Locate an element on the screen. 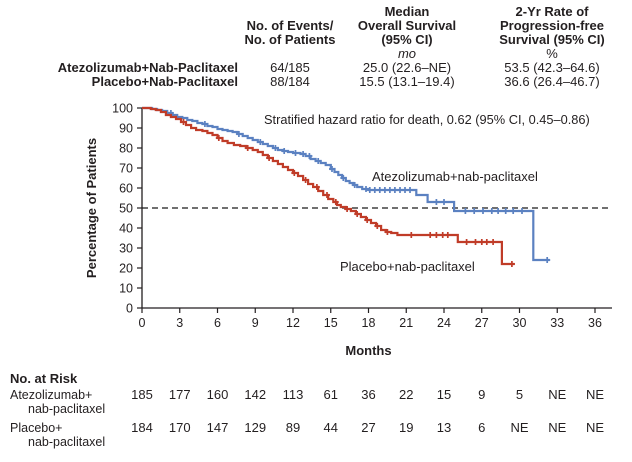  two-yr-unit: % is located at coordinates (552, 53).